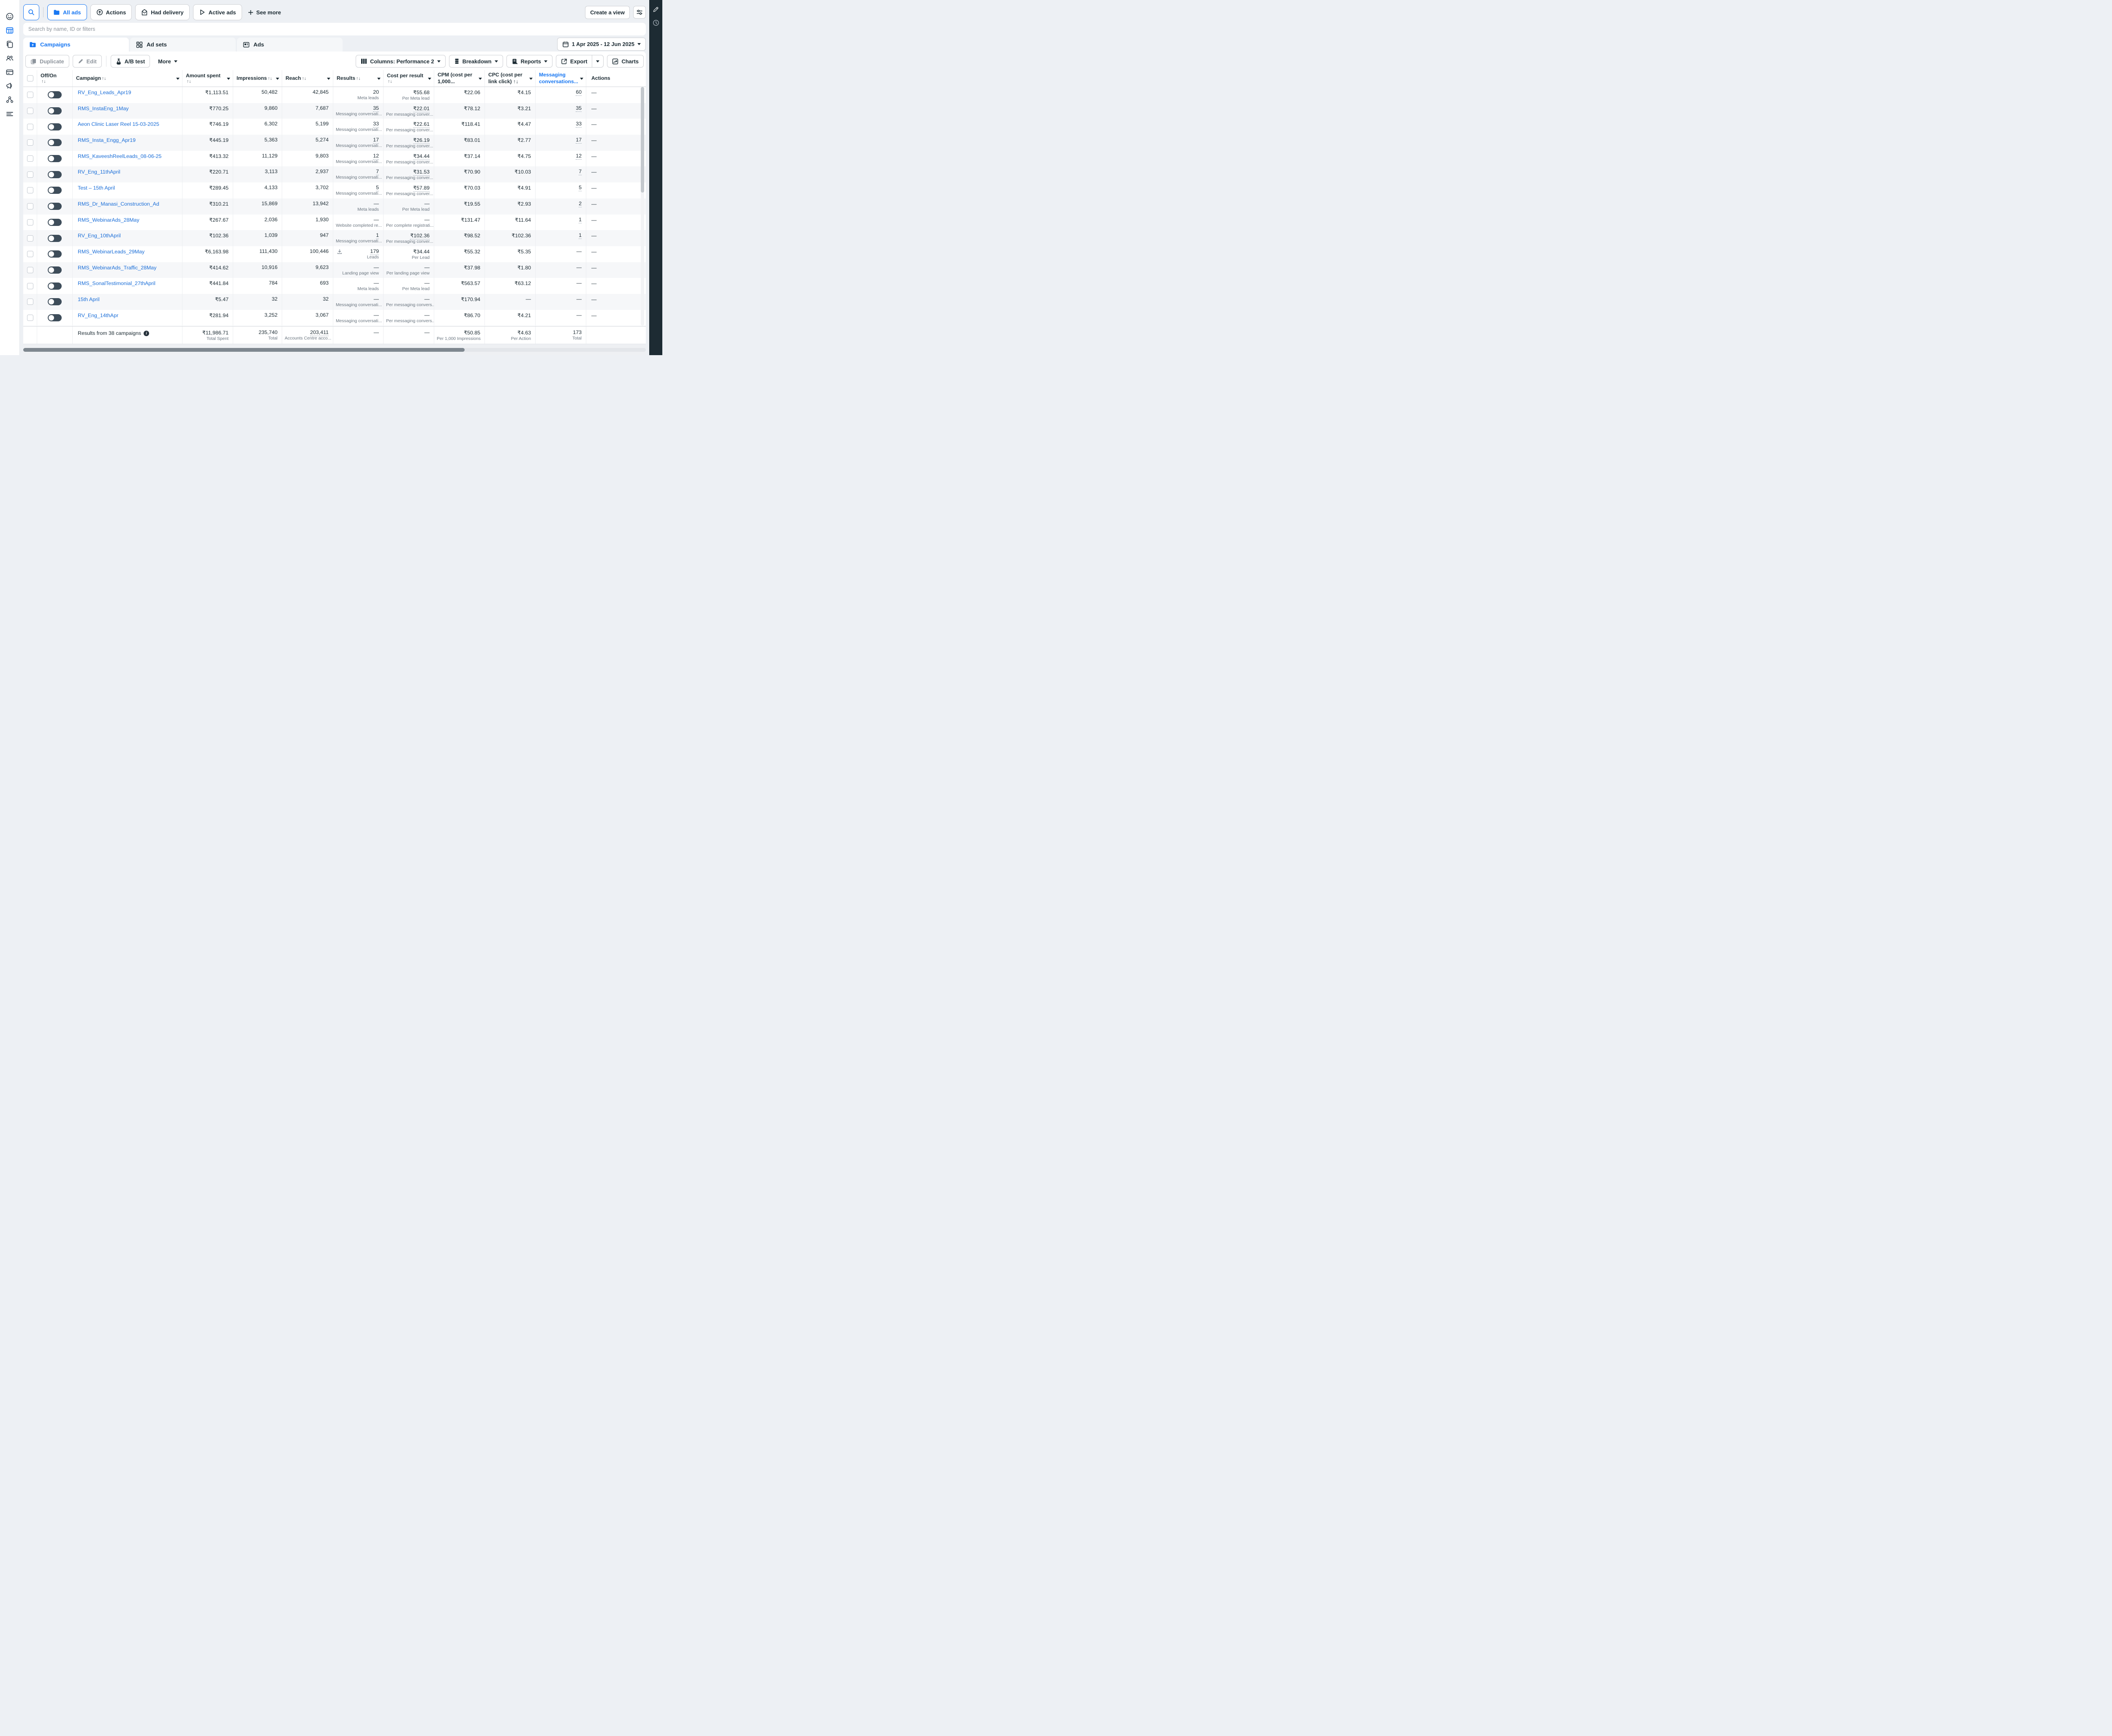  Describe the element at coordinates (76, 45) in the screenshot. I see `tab-campaigns: Campaigns` at that location.